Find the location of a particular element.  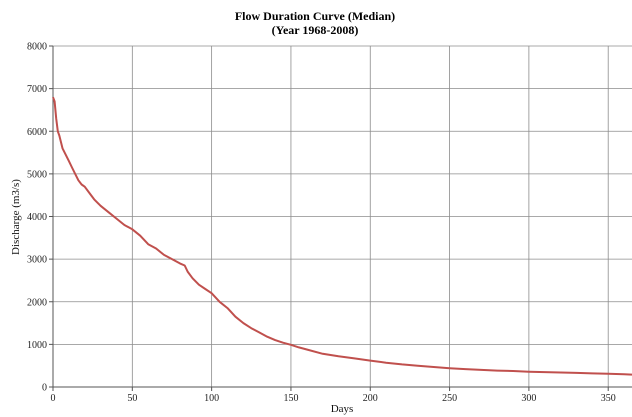

chart-subtitle: (Year 1968-2008) is located at coordinates (315, 30).